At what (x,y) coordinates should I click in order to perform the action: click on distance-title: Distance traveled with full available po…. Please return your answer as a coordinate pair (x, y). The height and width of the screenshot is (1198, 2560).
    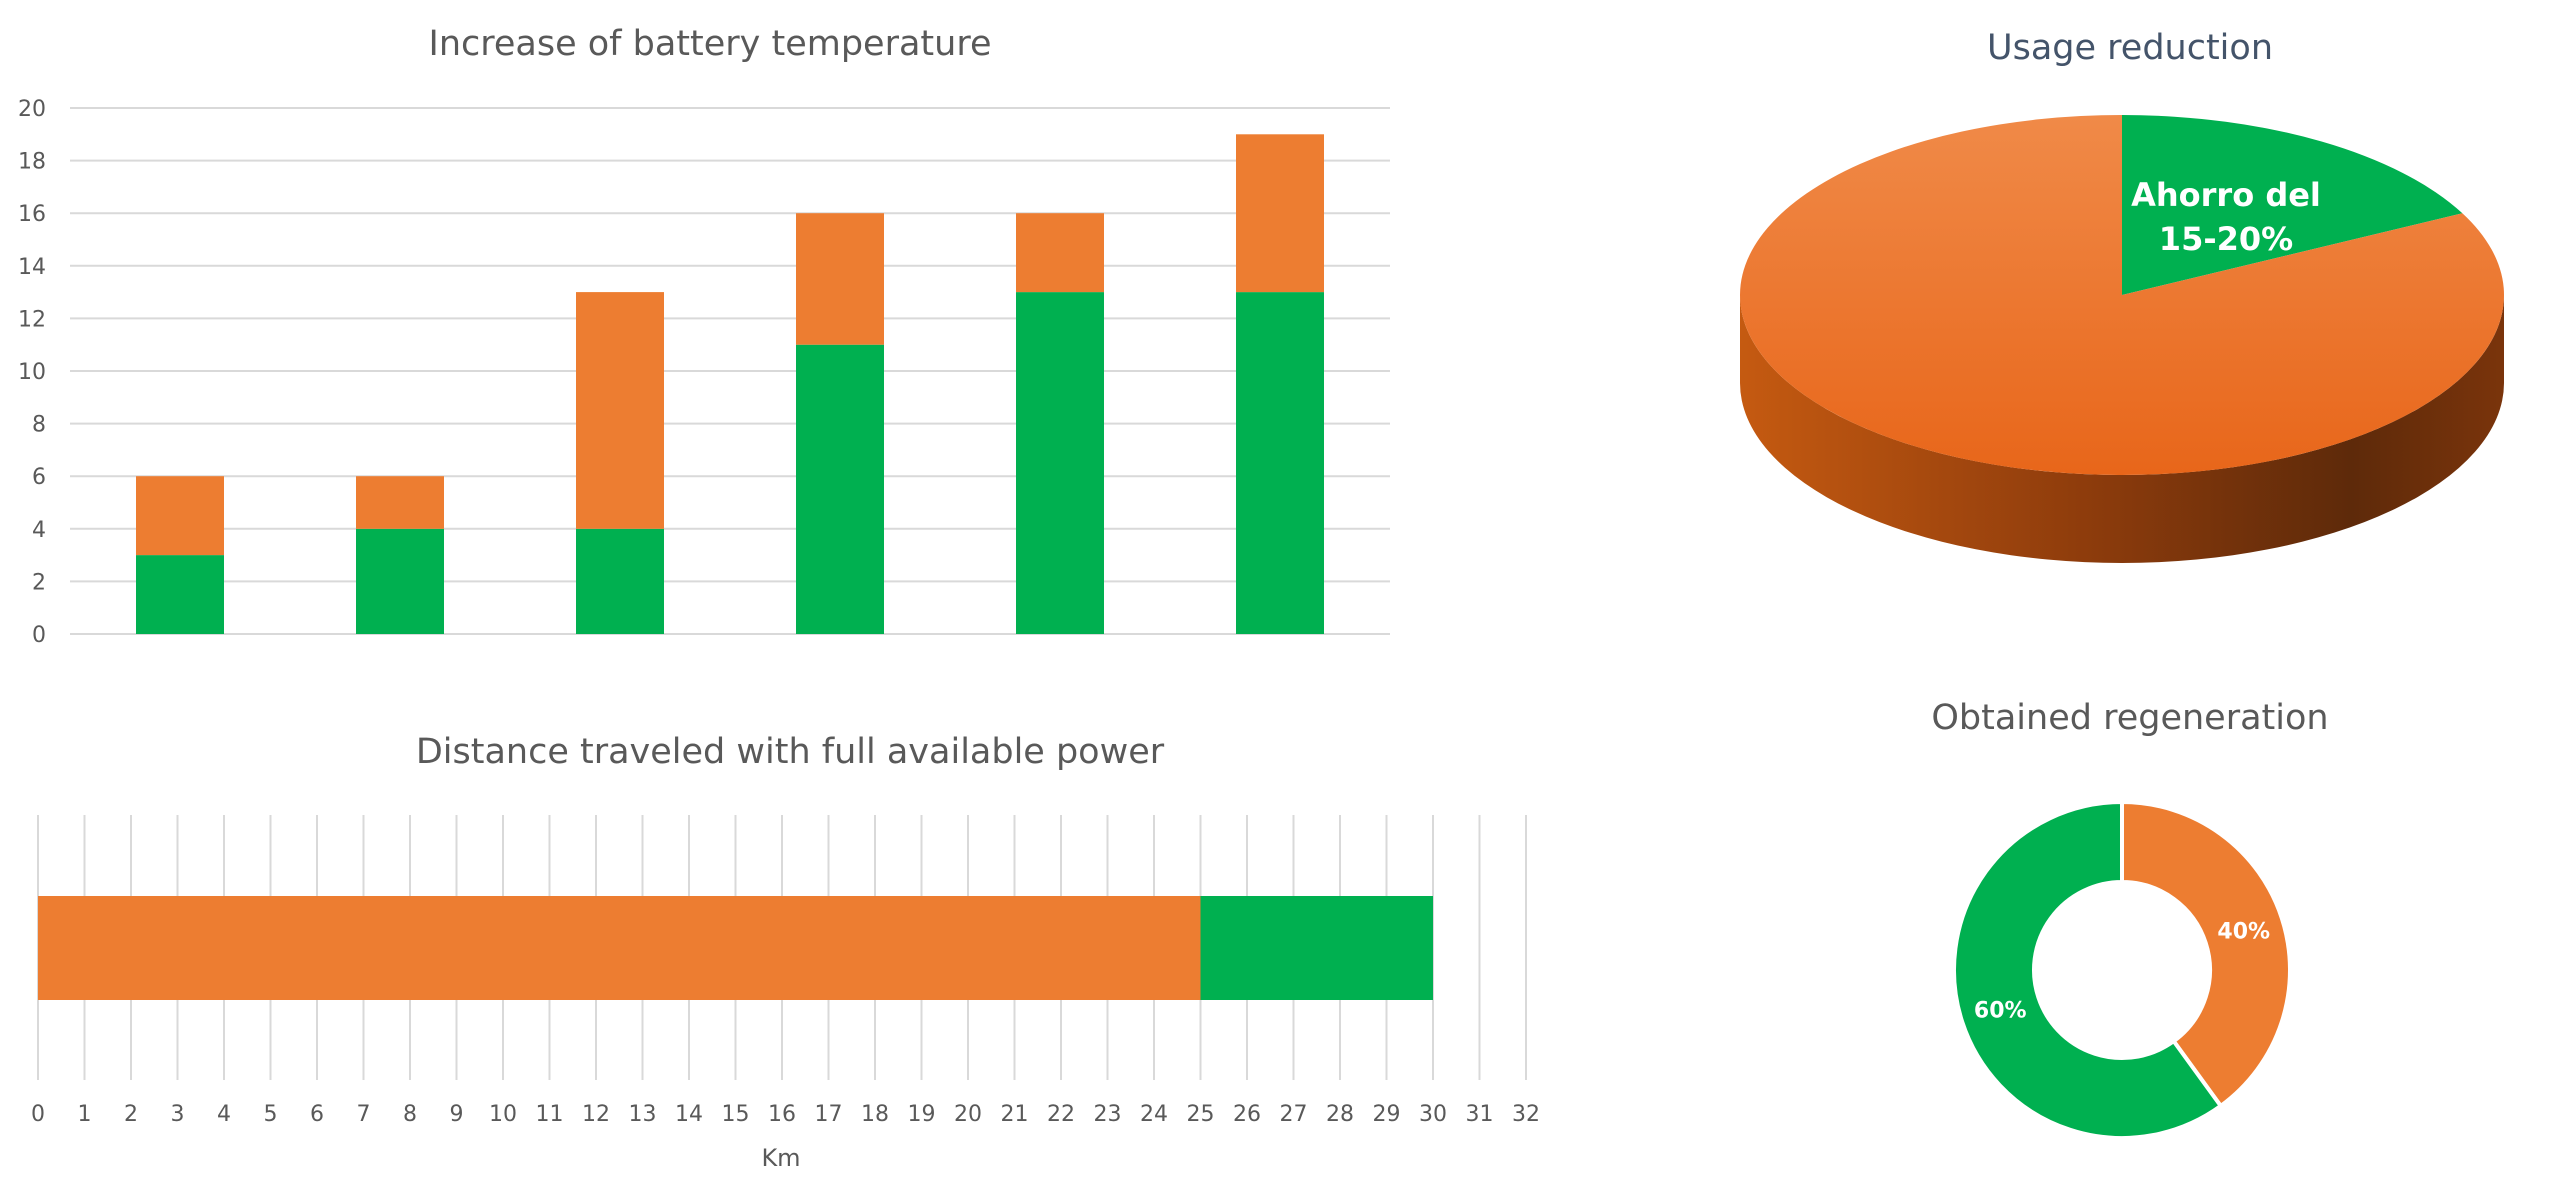
    Looking at the image, I should click on (790, 752).